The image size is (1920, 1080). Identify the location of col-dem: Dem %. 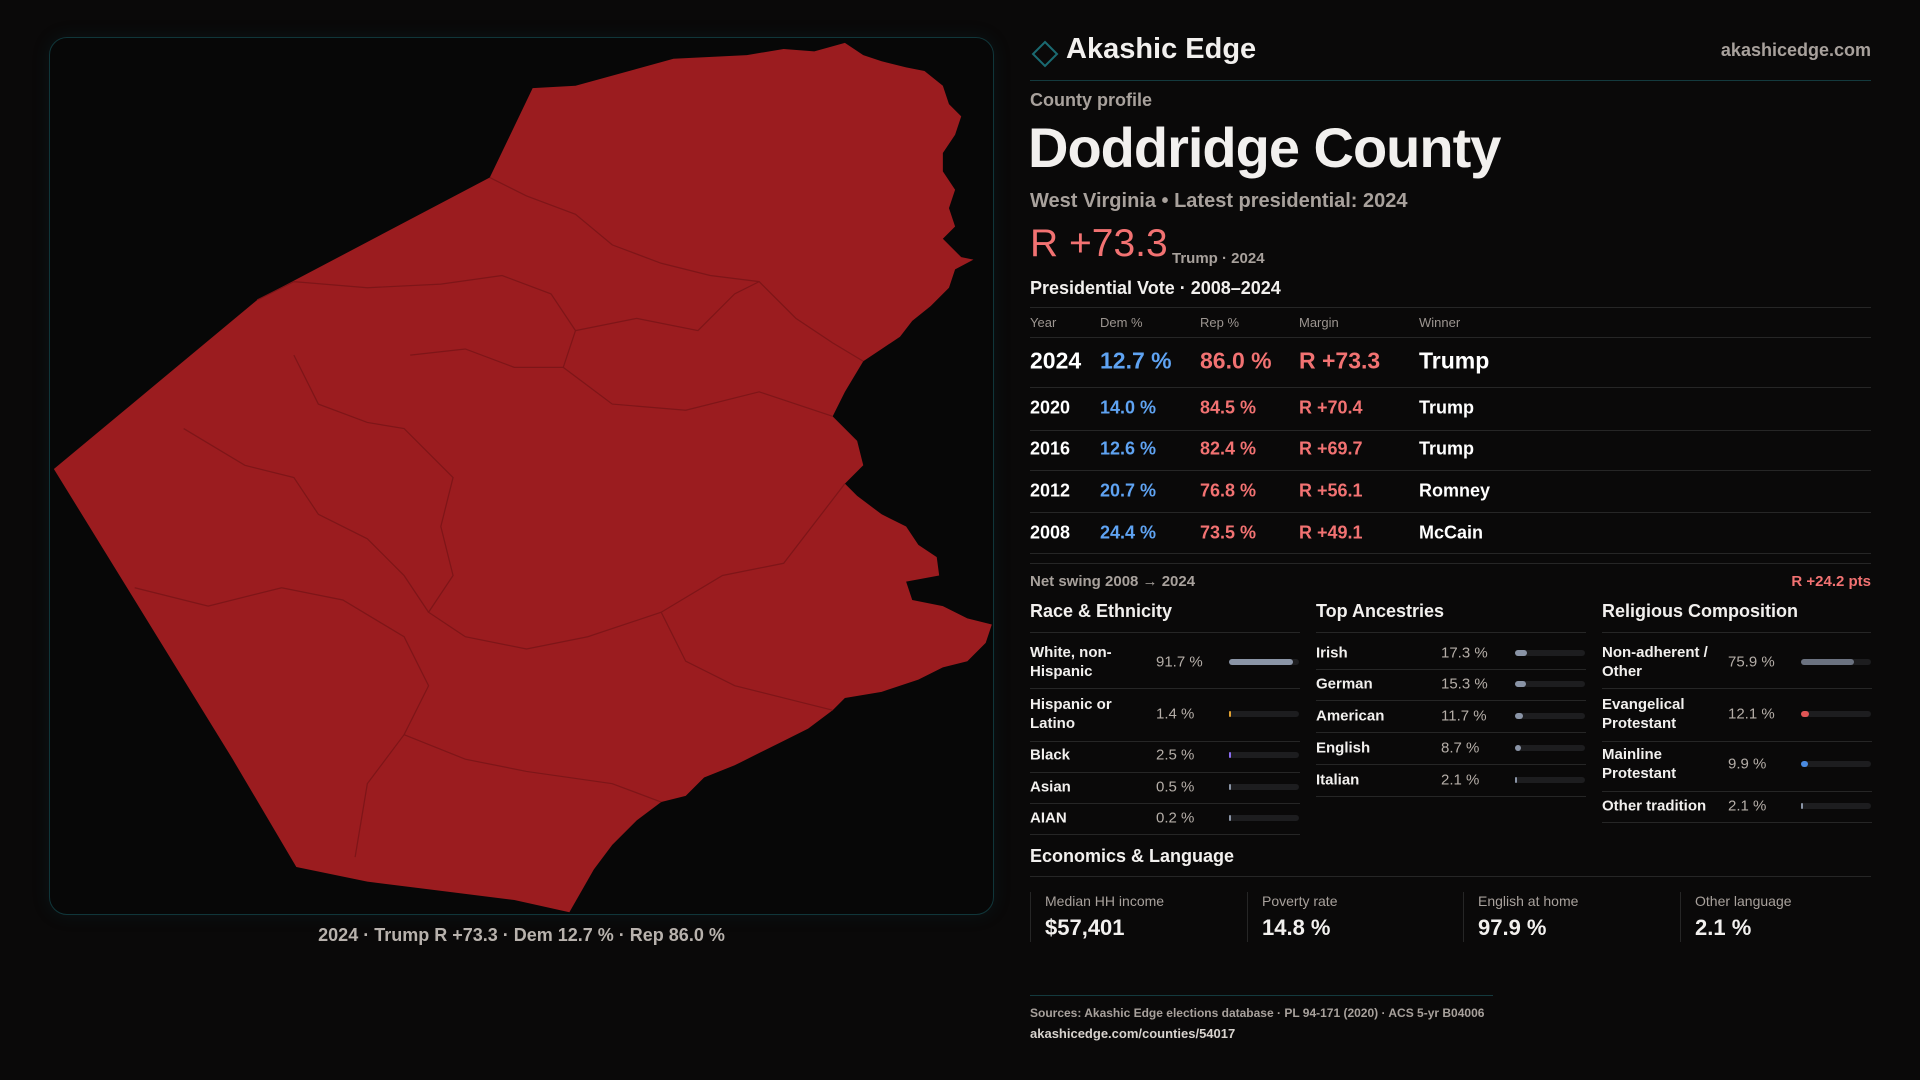
(1121, 322).